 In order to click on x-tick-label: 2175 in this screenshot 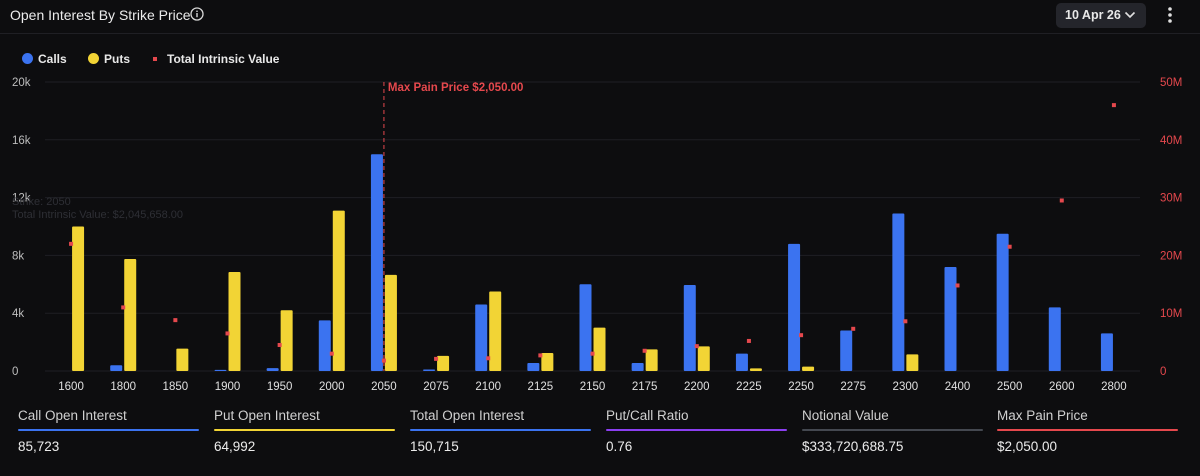, I will do `click(645, 387)`.